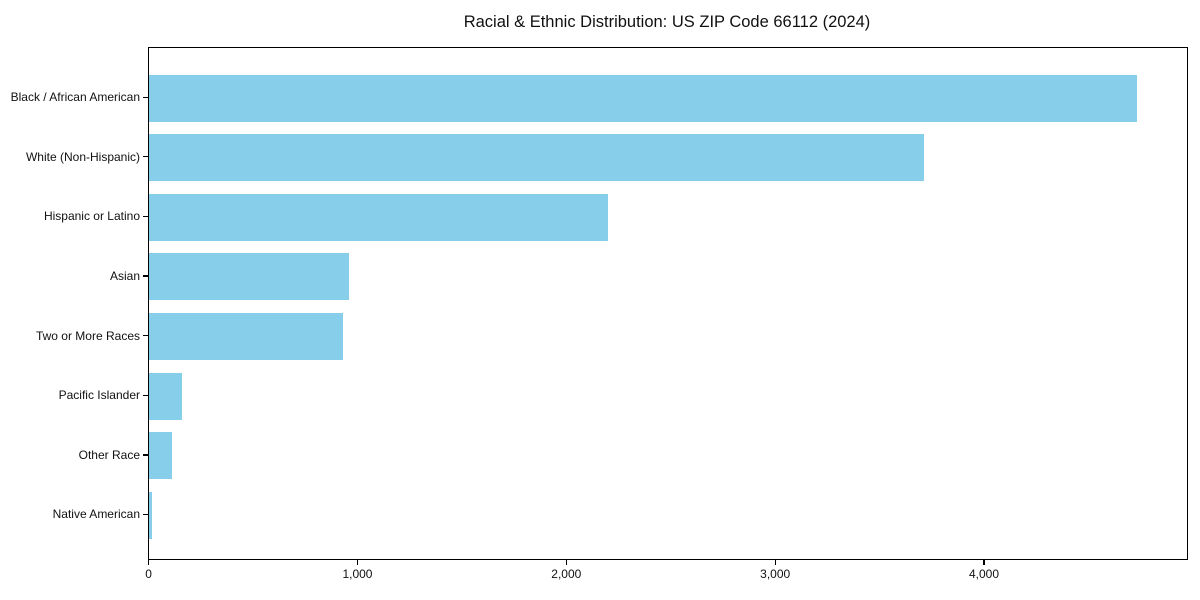  Describe the element at coordinates (357, 574) in the screenshot. I see `x-tick-label: 1,000` at that location.